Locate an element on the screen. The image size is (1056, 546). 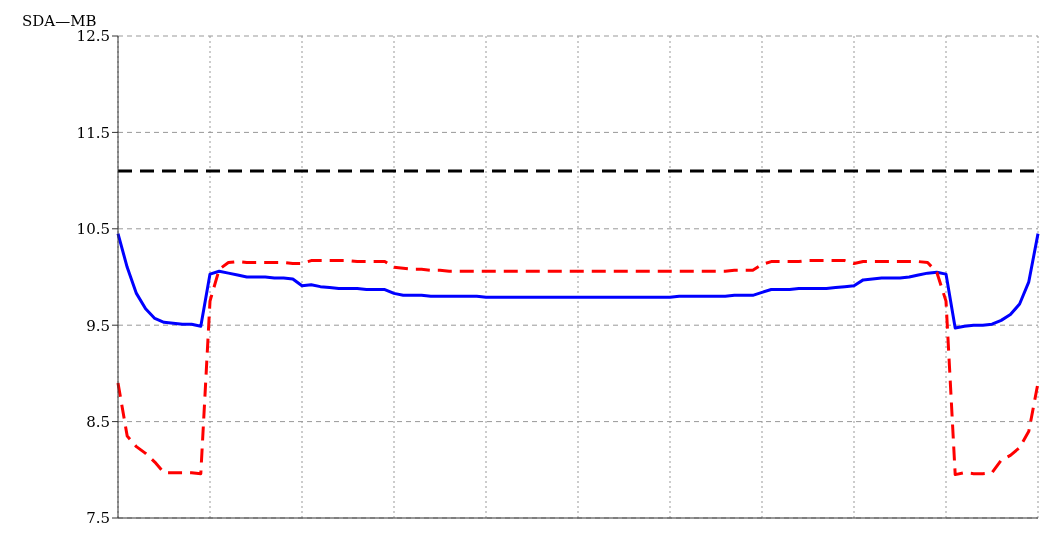
y-tick-label: 7.5 is located at coordinates (98, 518).